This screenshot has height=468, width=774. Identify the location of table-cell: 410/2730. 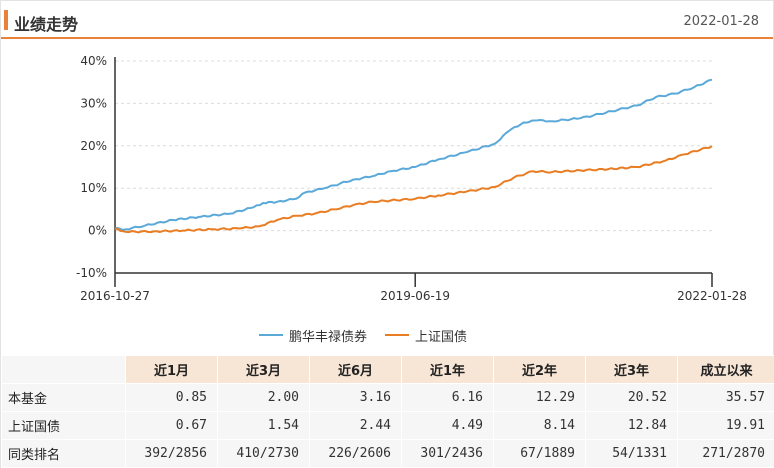
(263, 453).